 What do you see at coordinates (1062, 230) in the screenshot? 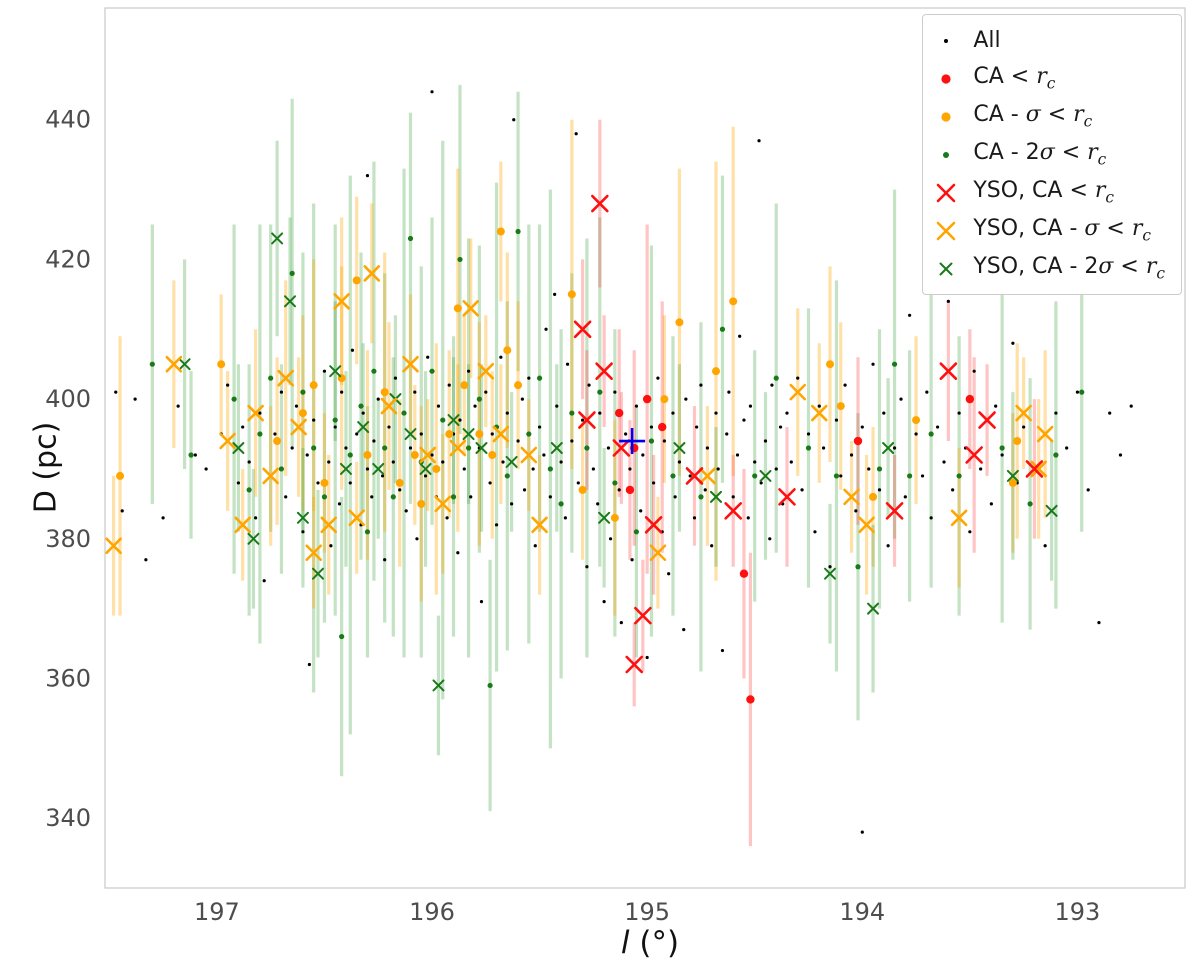
I see `legend-label: YSO, CA - σ < rc` at bounding box center [1062, 230].